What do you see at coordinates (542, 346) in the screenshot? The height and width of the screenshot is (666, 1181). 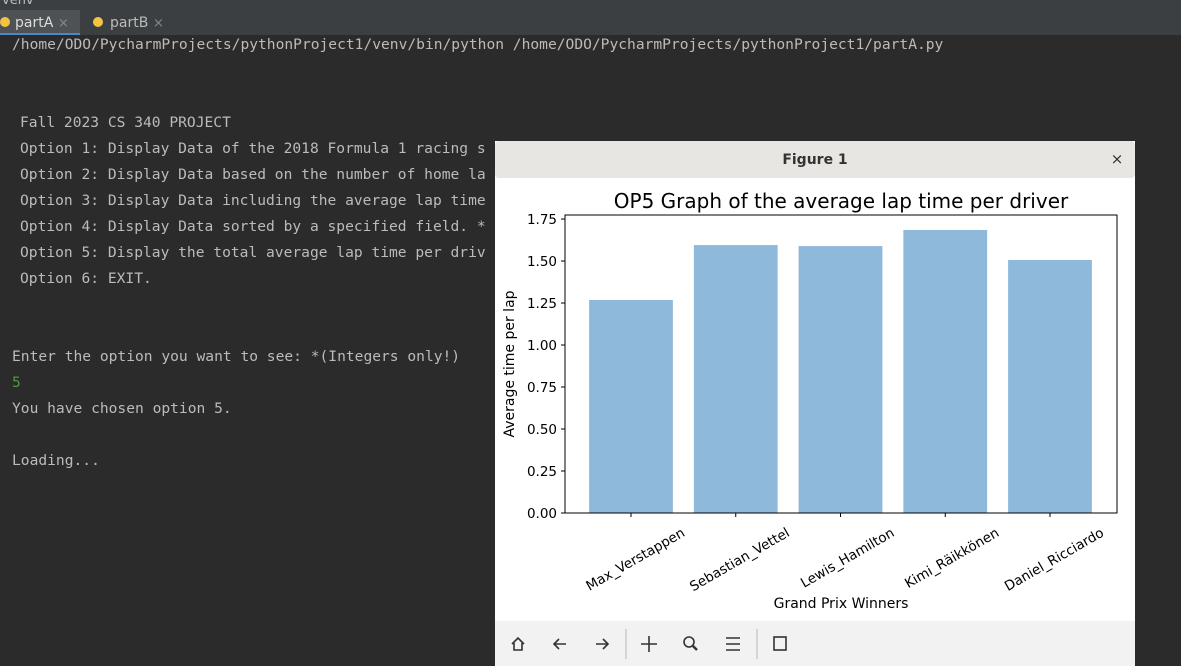 I see `y-tick-label: 1.00` at bounding box center [542, 346].